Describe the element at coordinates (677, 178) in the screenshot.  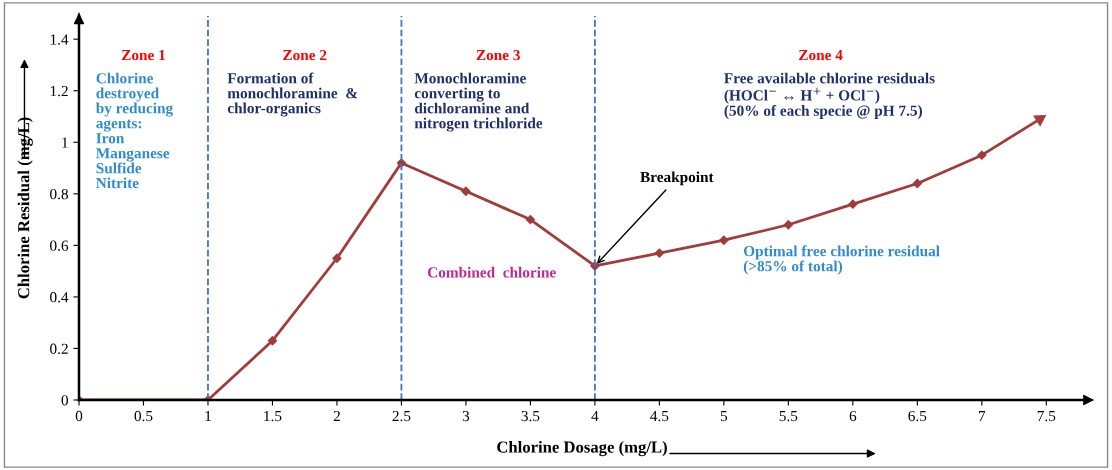
I see `annotation: Breakpoint` at that location.